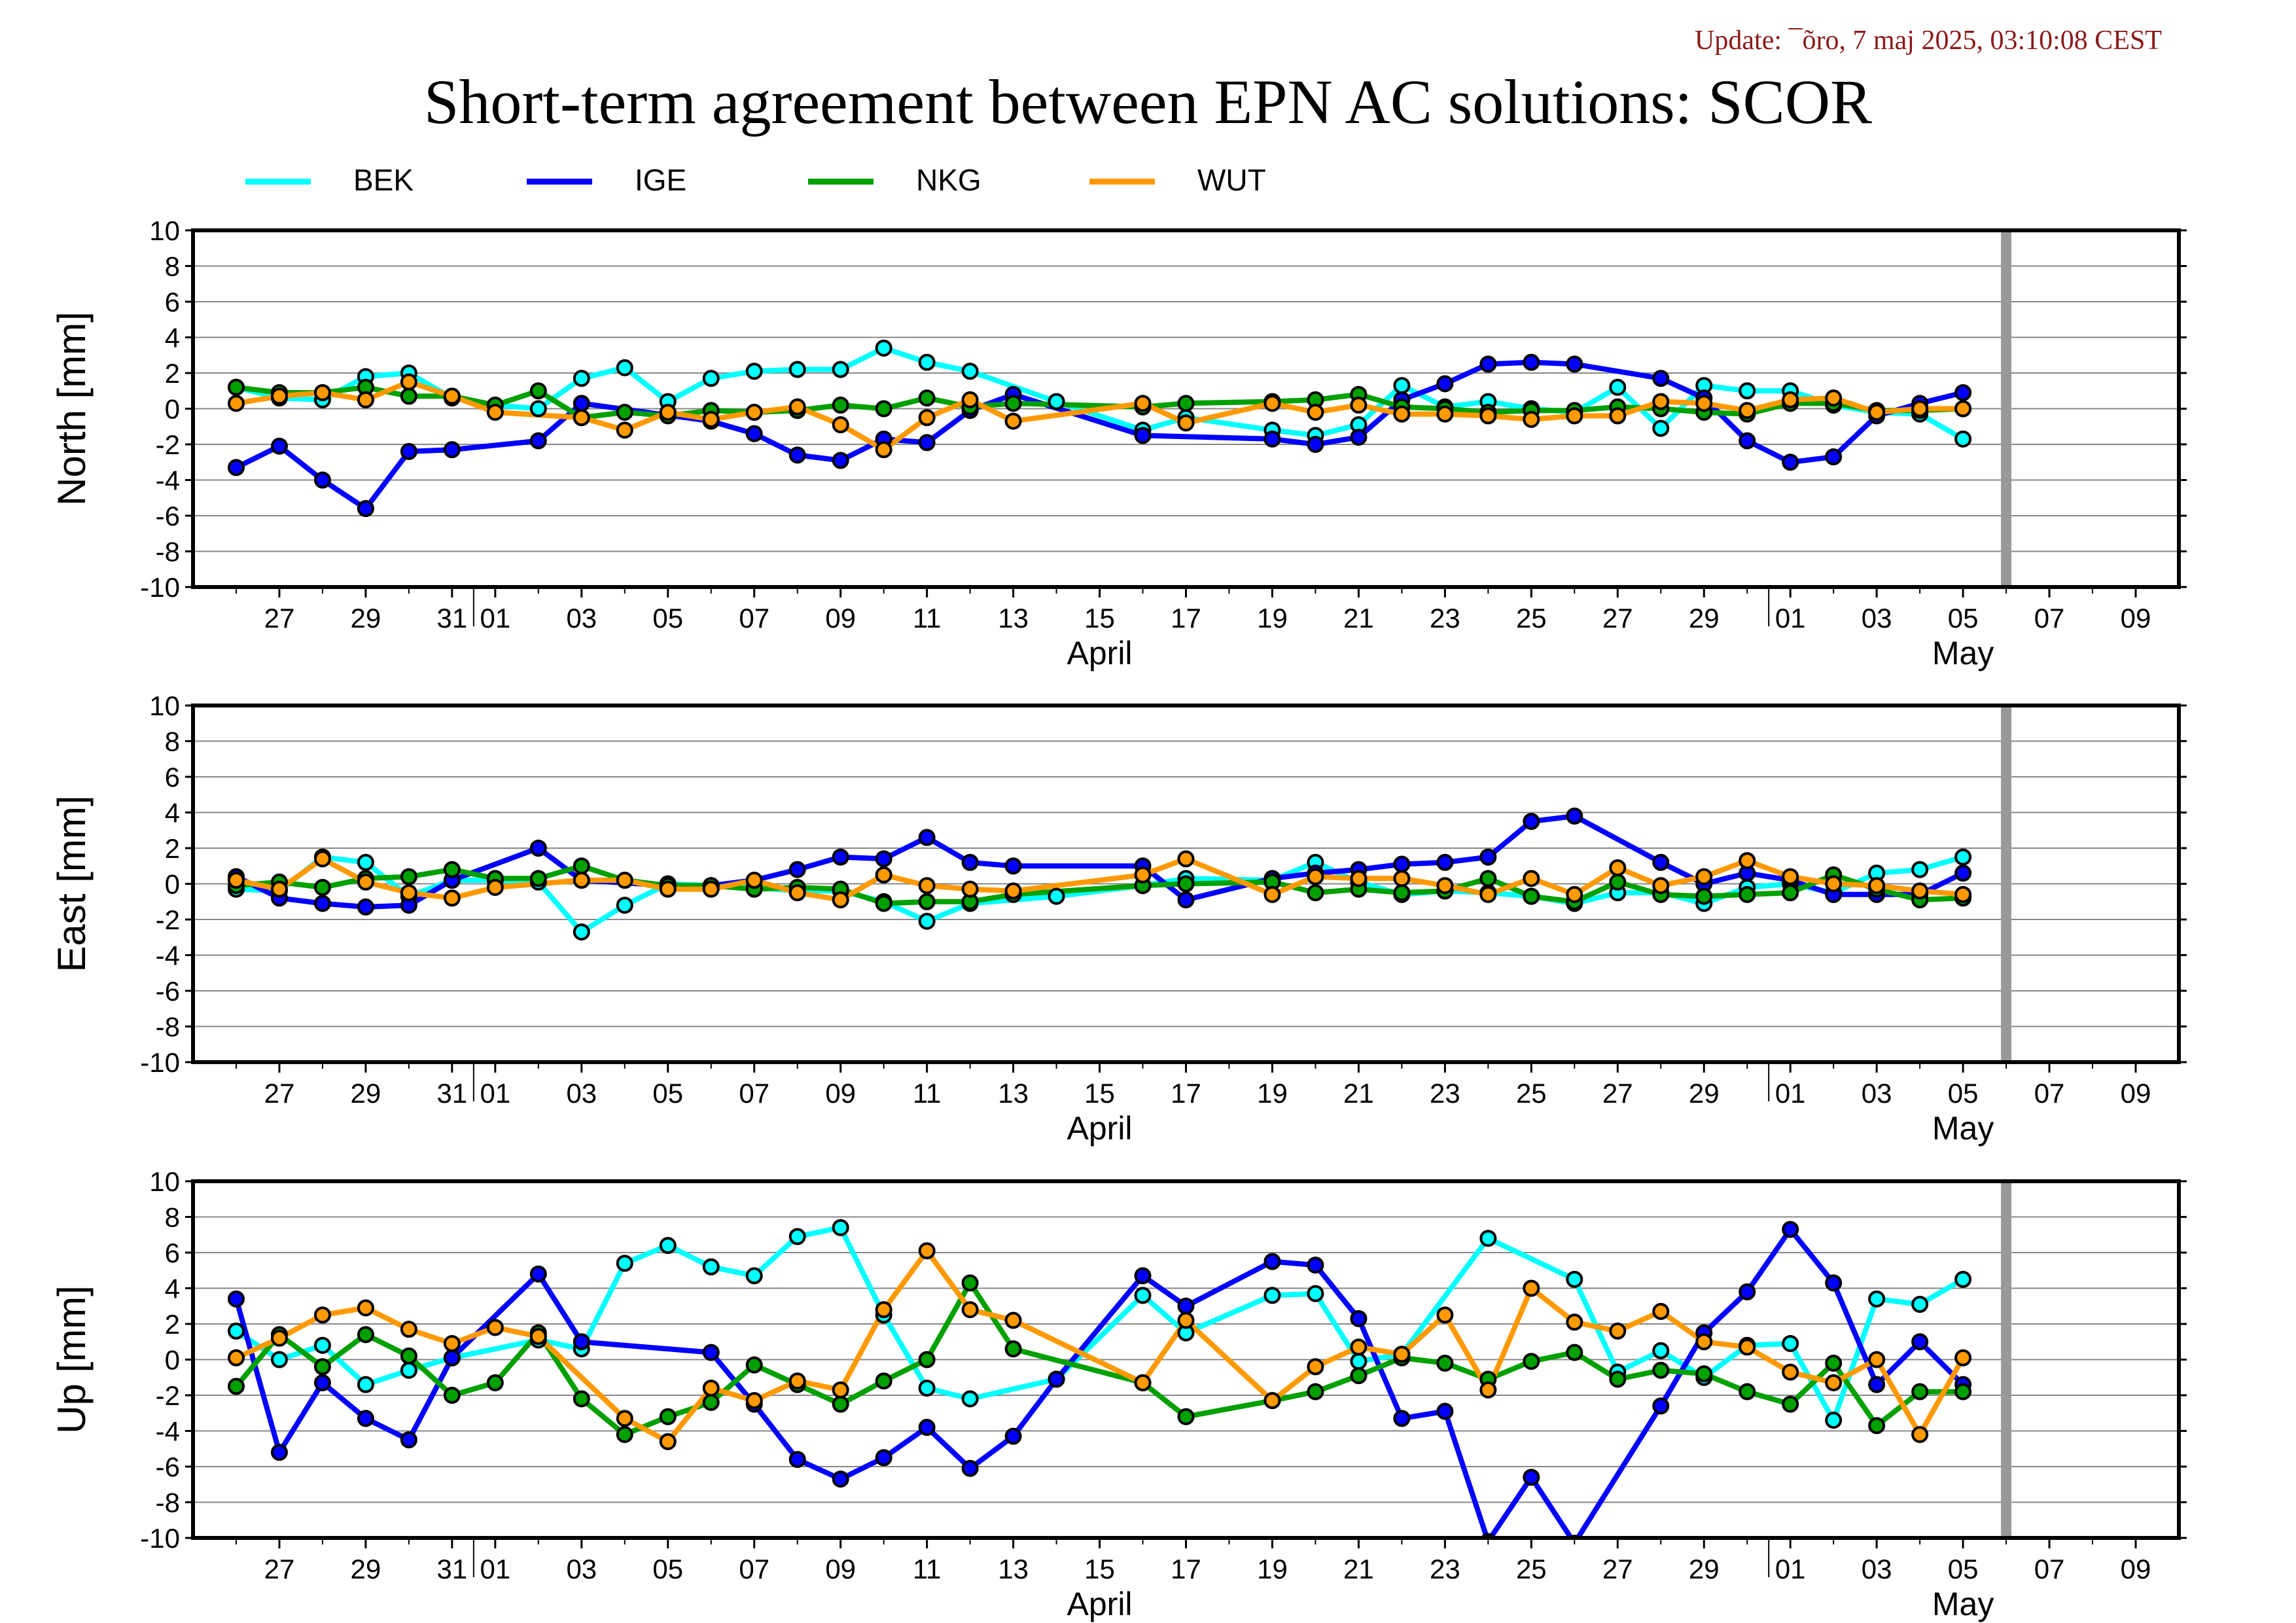 This screenshot has height=1623, width=2296. I want to click on x-tick-label: 23, so click(1445, 618).